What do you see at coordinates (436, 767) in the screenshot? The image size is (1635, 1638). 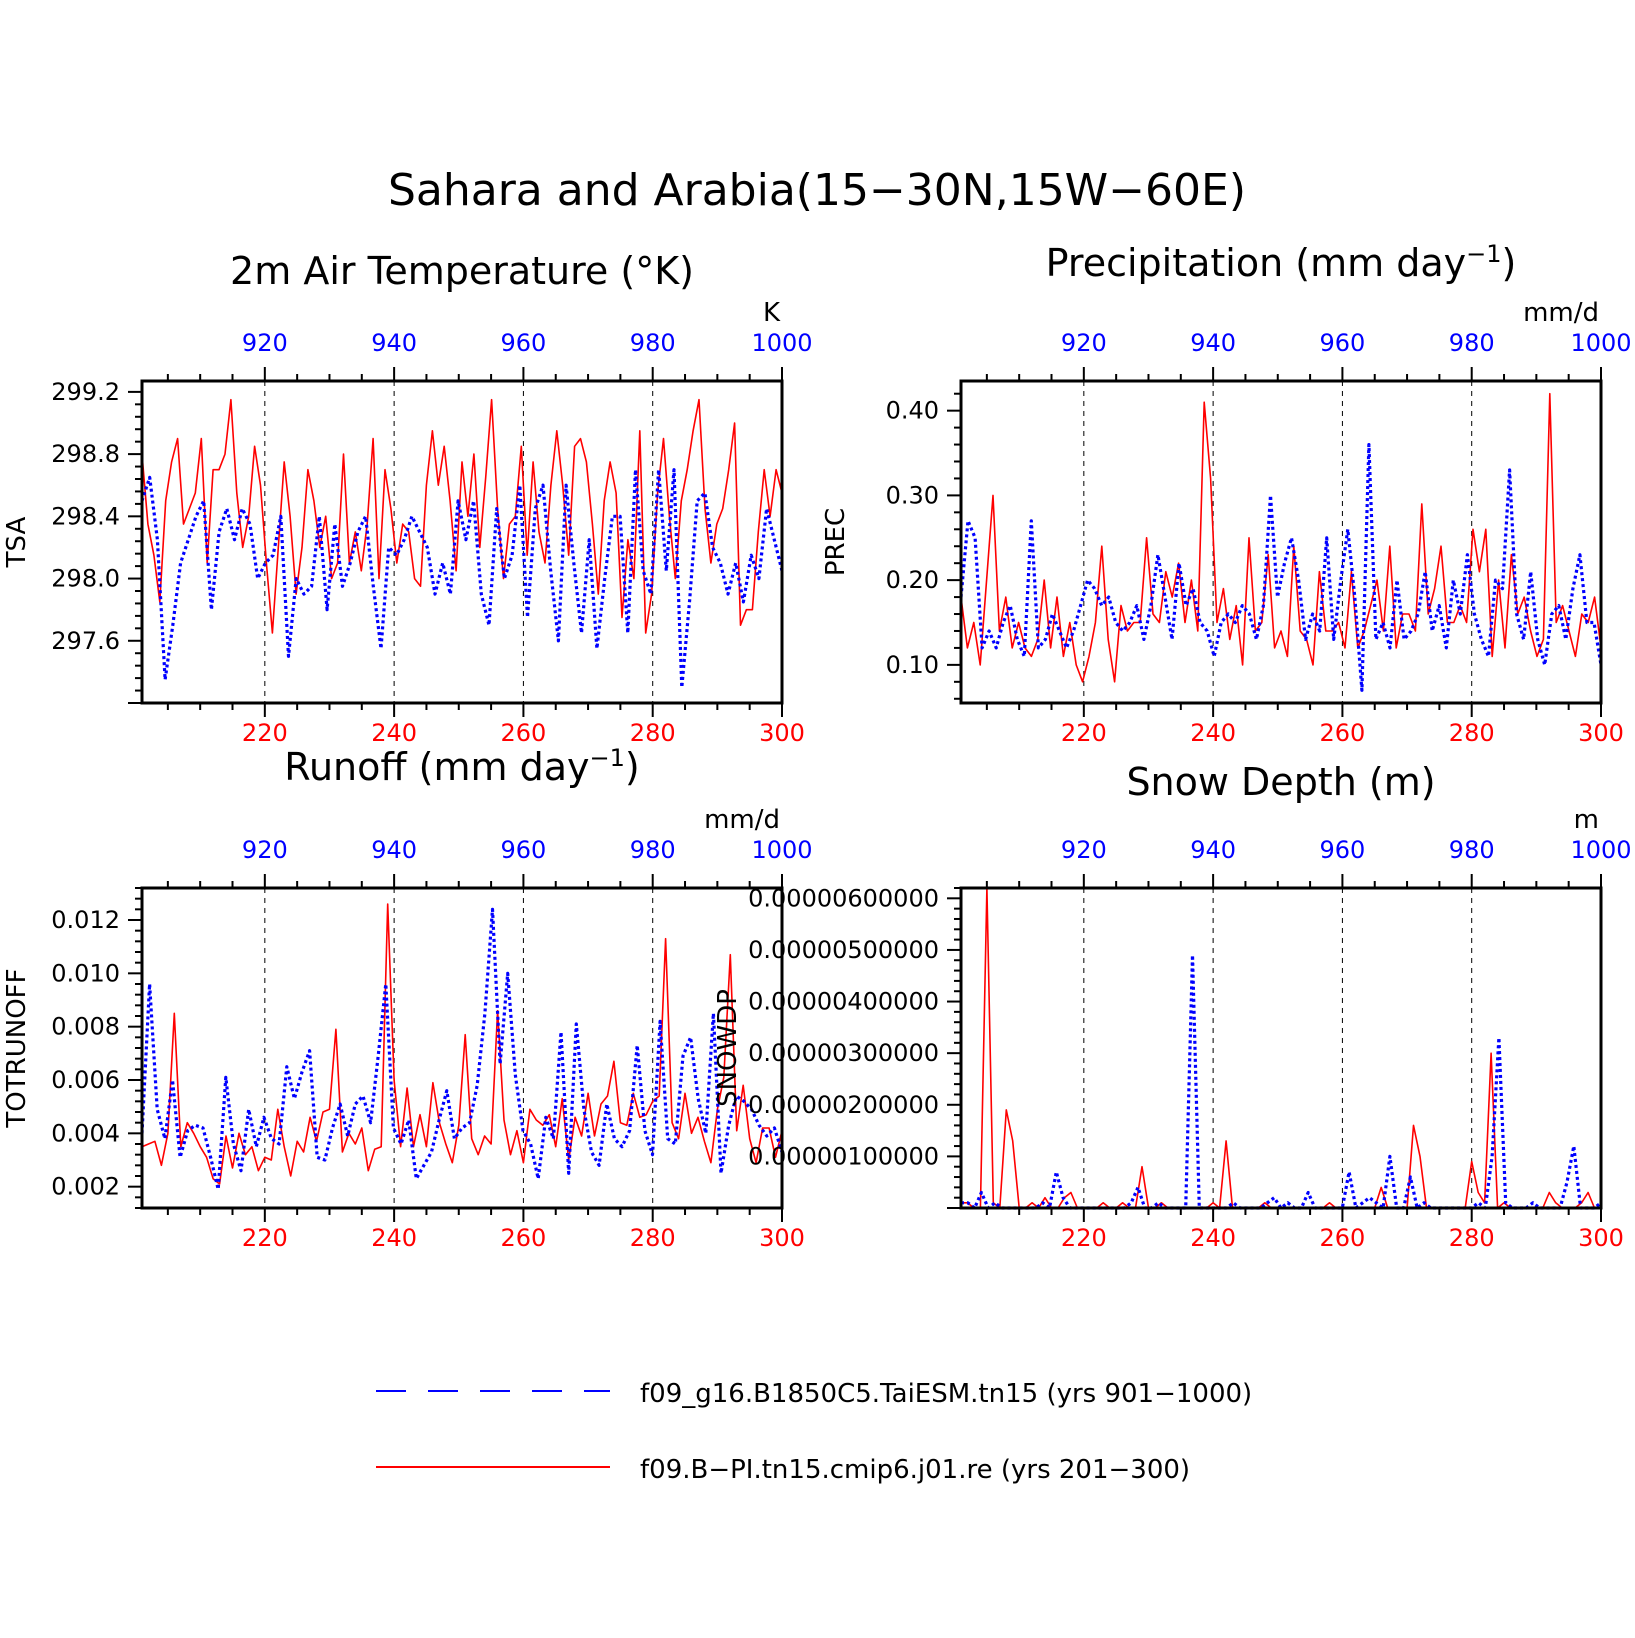 I see `panel-title-main: Runoff (mm day` at bounding box center [436, 767].